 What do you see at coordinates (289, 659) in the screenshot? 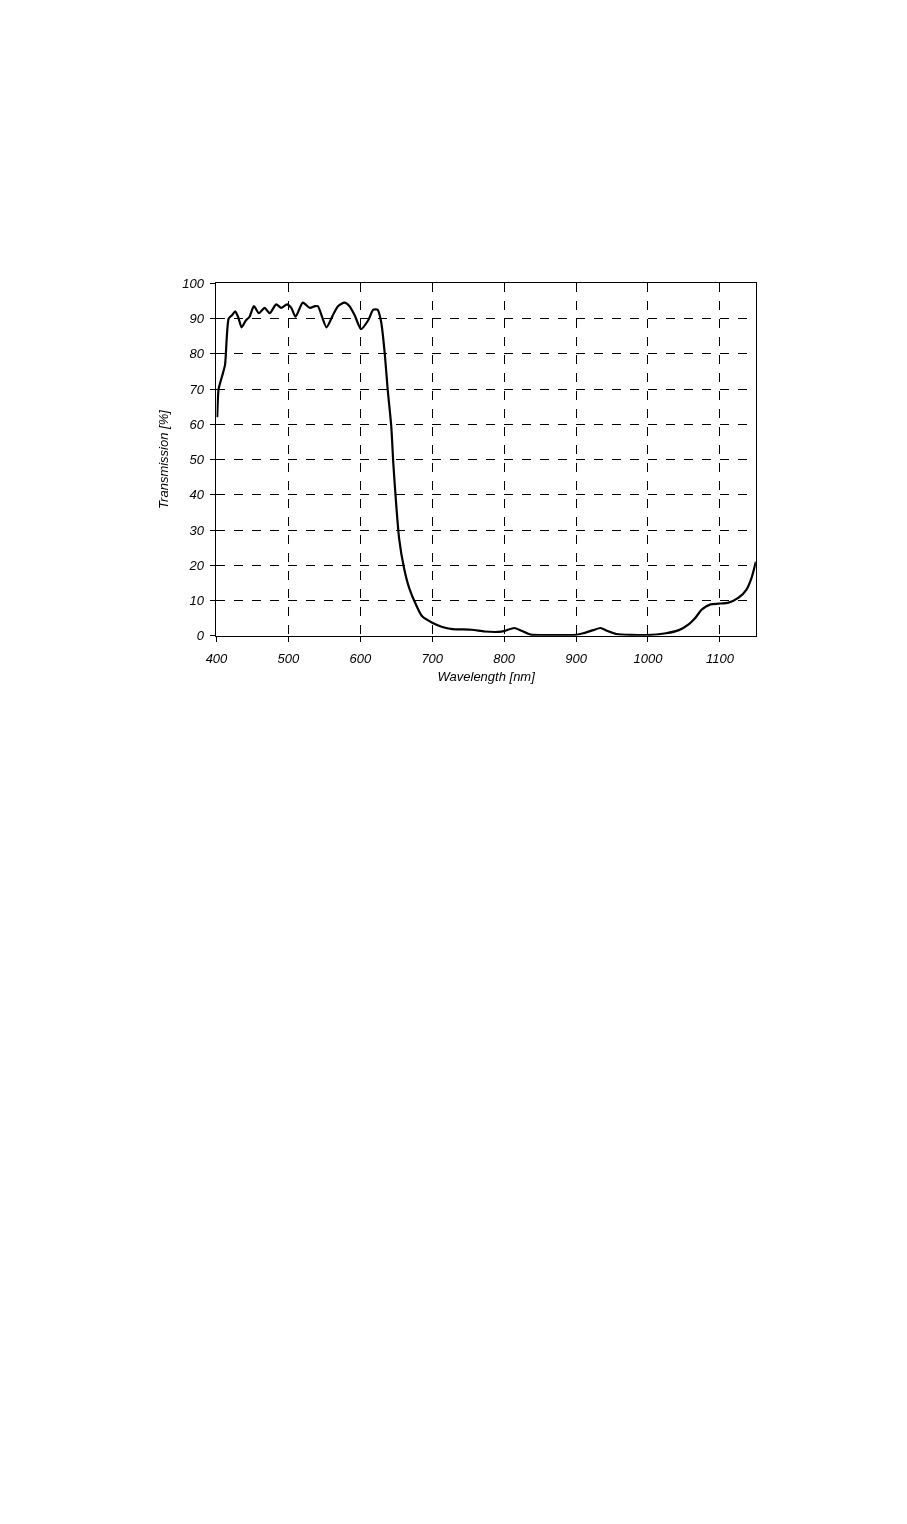
I see `x-tick-label: 500` at bounding box center [289, 659].